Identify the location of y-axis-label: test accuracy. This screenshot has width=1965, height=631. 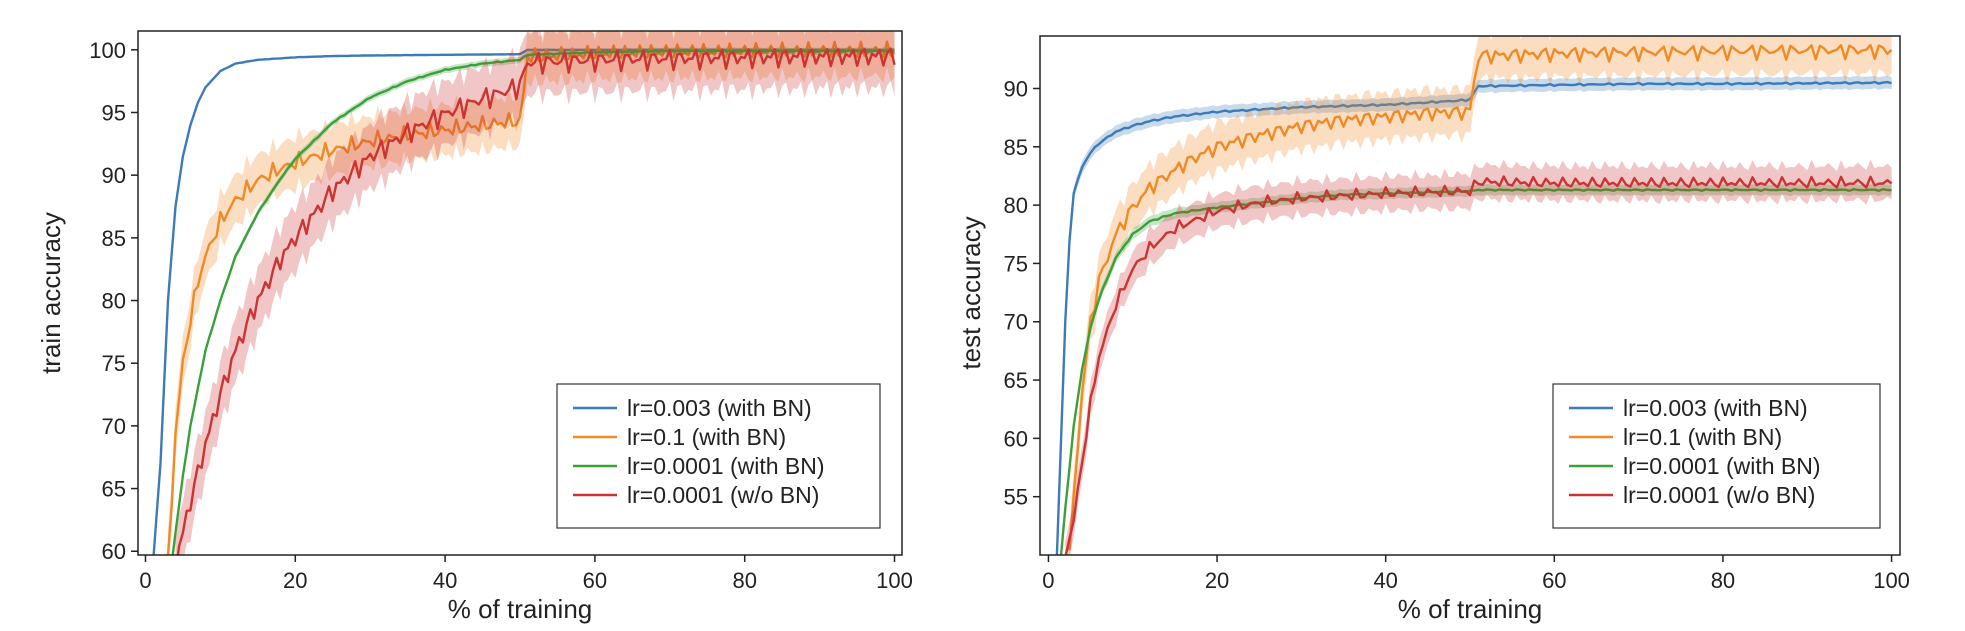
(971, 292).